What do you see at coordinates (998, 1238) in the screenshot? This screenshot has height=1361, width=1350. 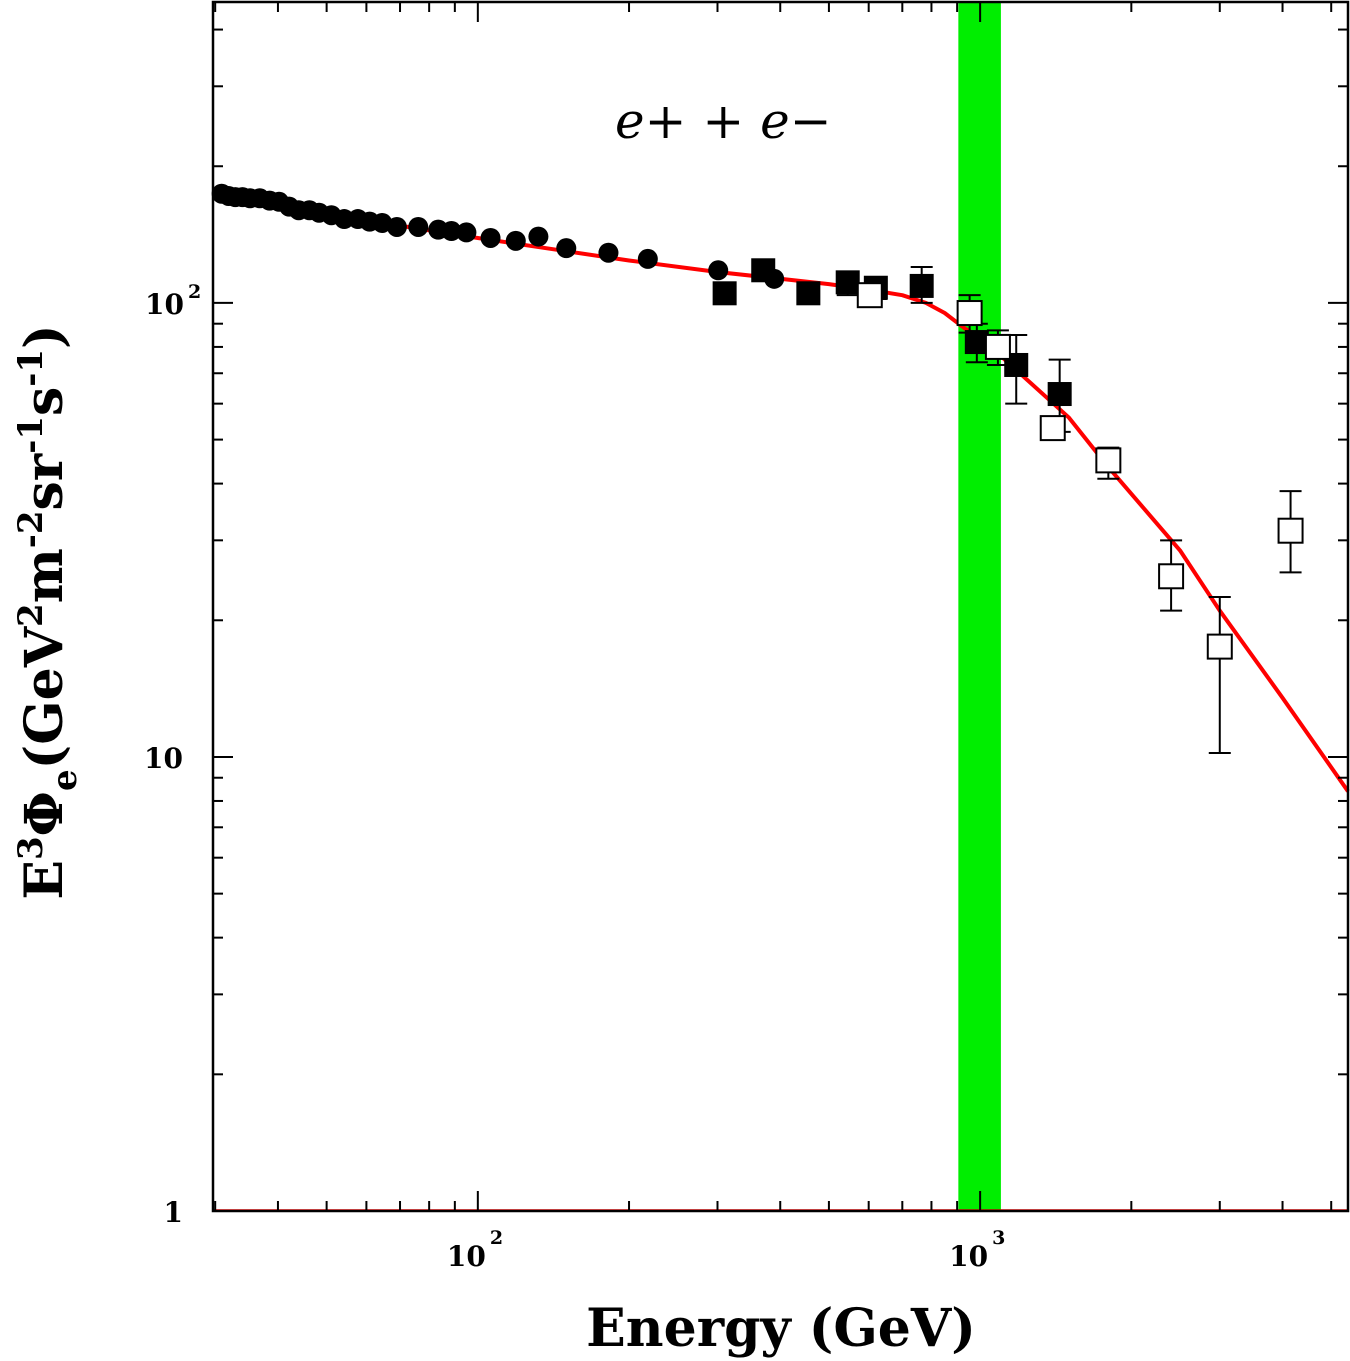 I see `x-tick-exponent: 3` at bounding box center [998, 1238].